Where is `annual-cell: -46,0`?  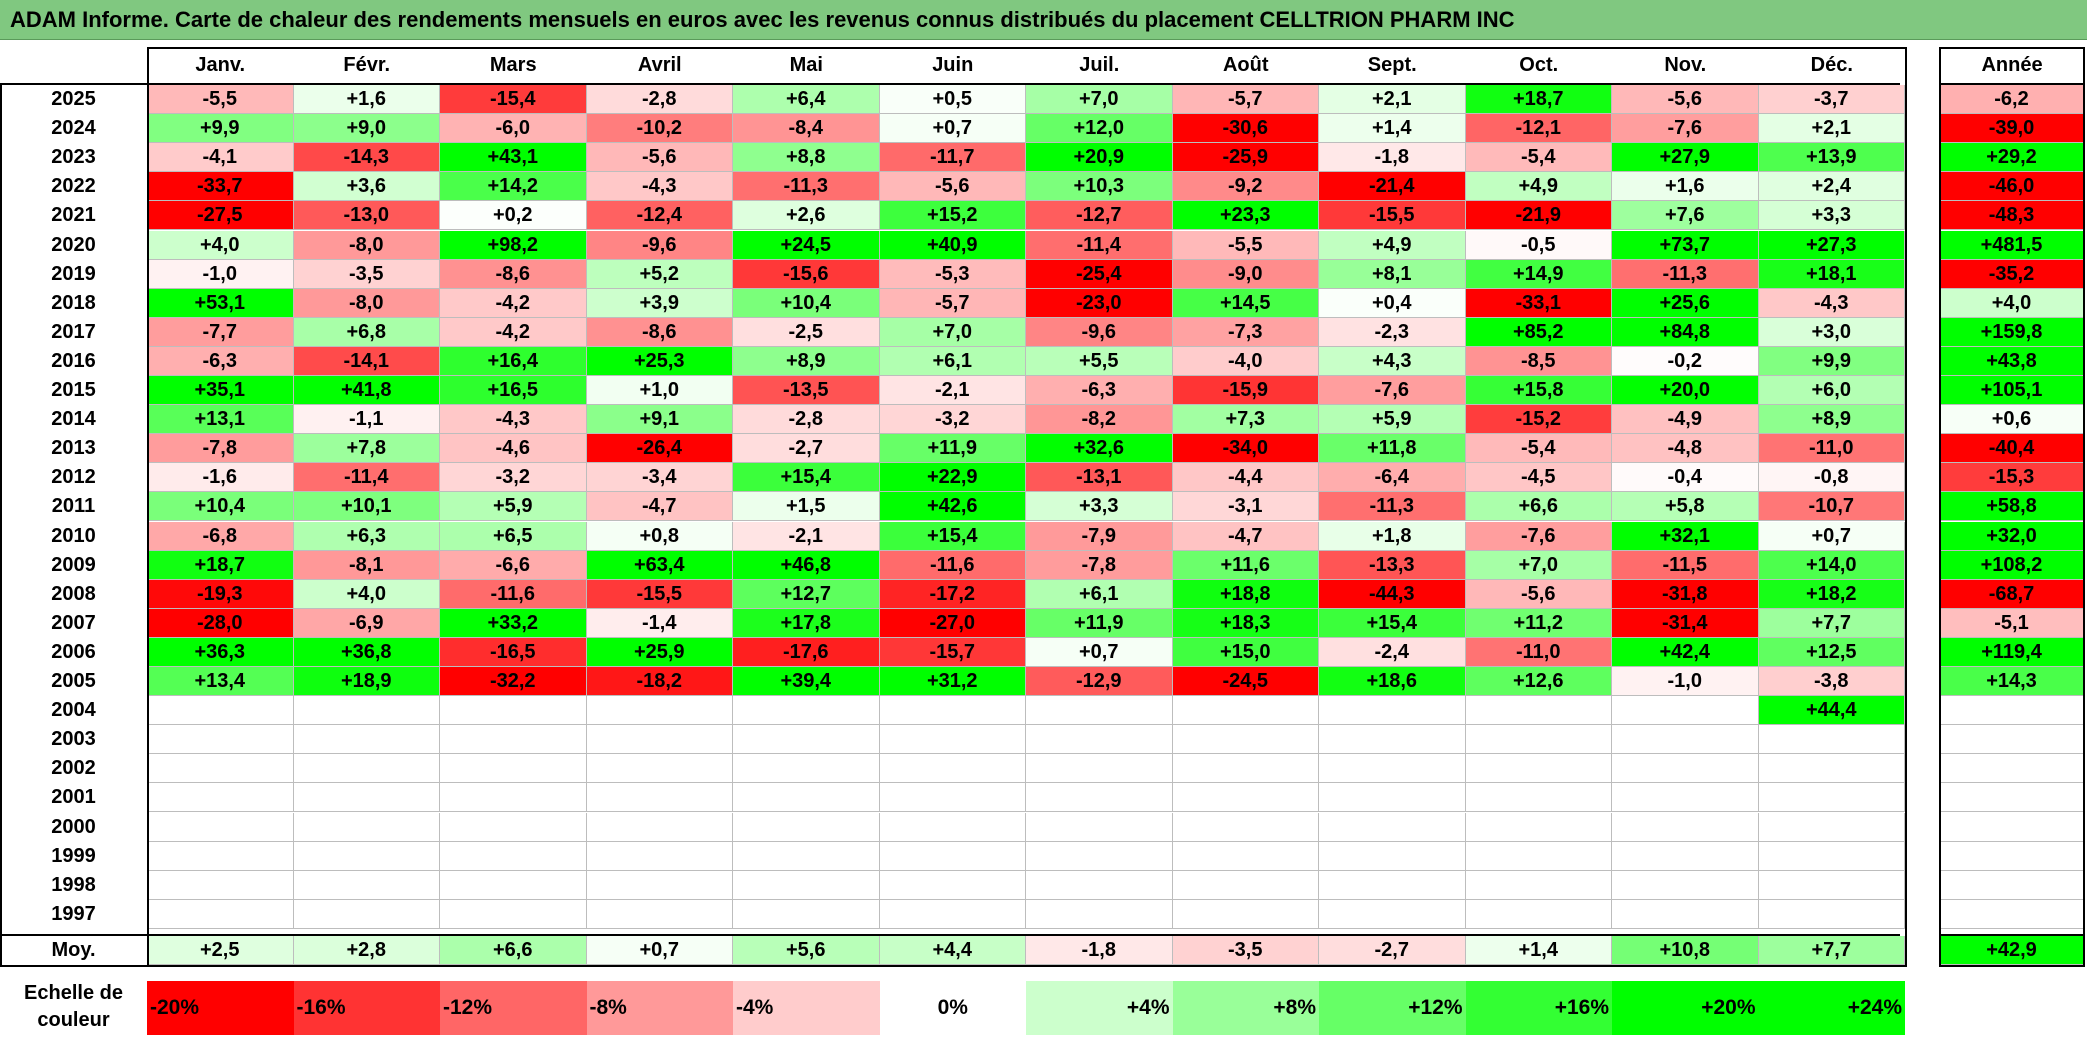 annual-cell: -46,0 is located at coordinates (2012, 187).